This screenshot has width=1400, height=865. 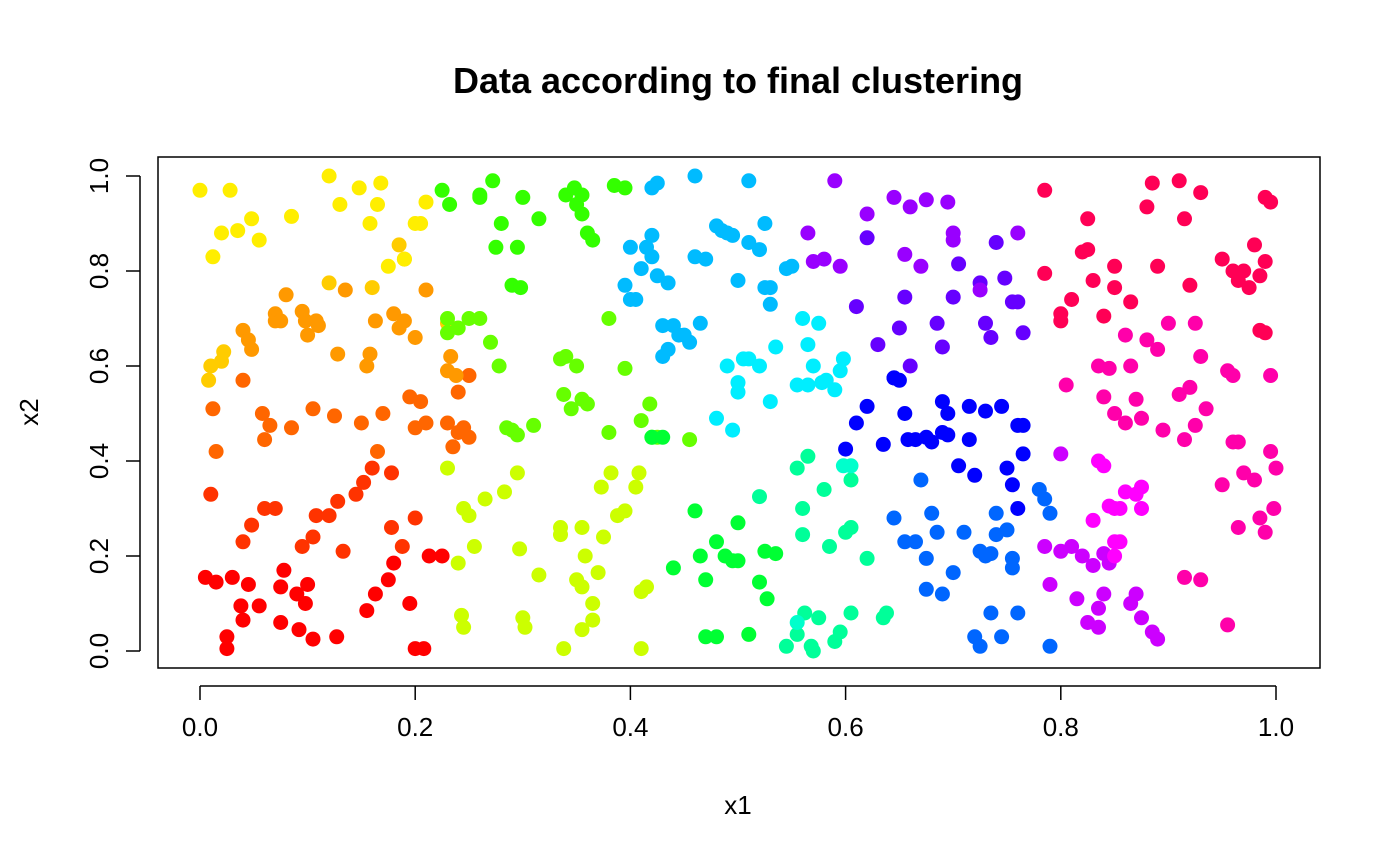 What do you see at coordinates (1061, 727) in the screenshot?
I see `x-tick-label: 0.8` at bounding box center [1061, 727].